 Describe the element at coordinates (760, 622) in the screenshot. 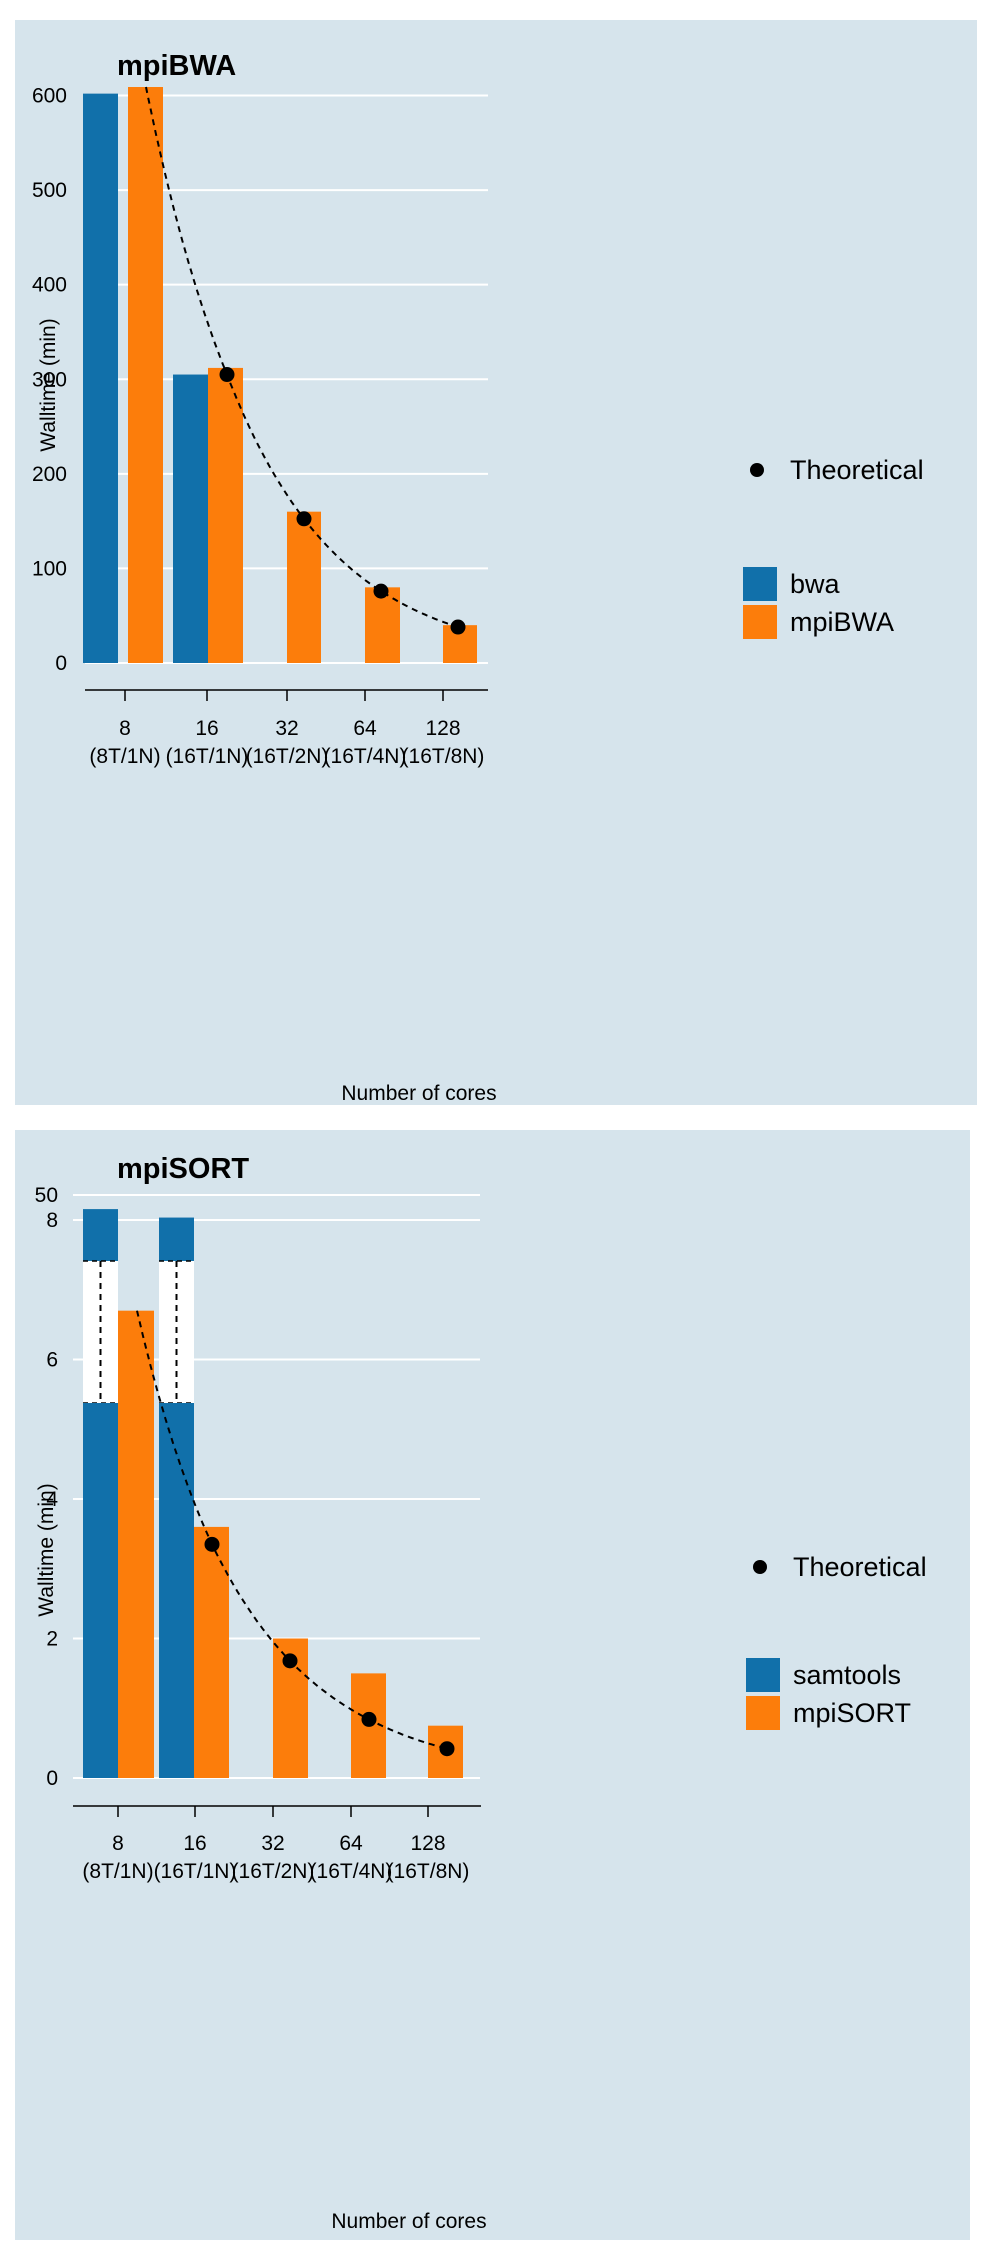

I see `legend-swatch-mpibwa` at that location.